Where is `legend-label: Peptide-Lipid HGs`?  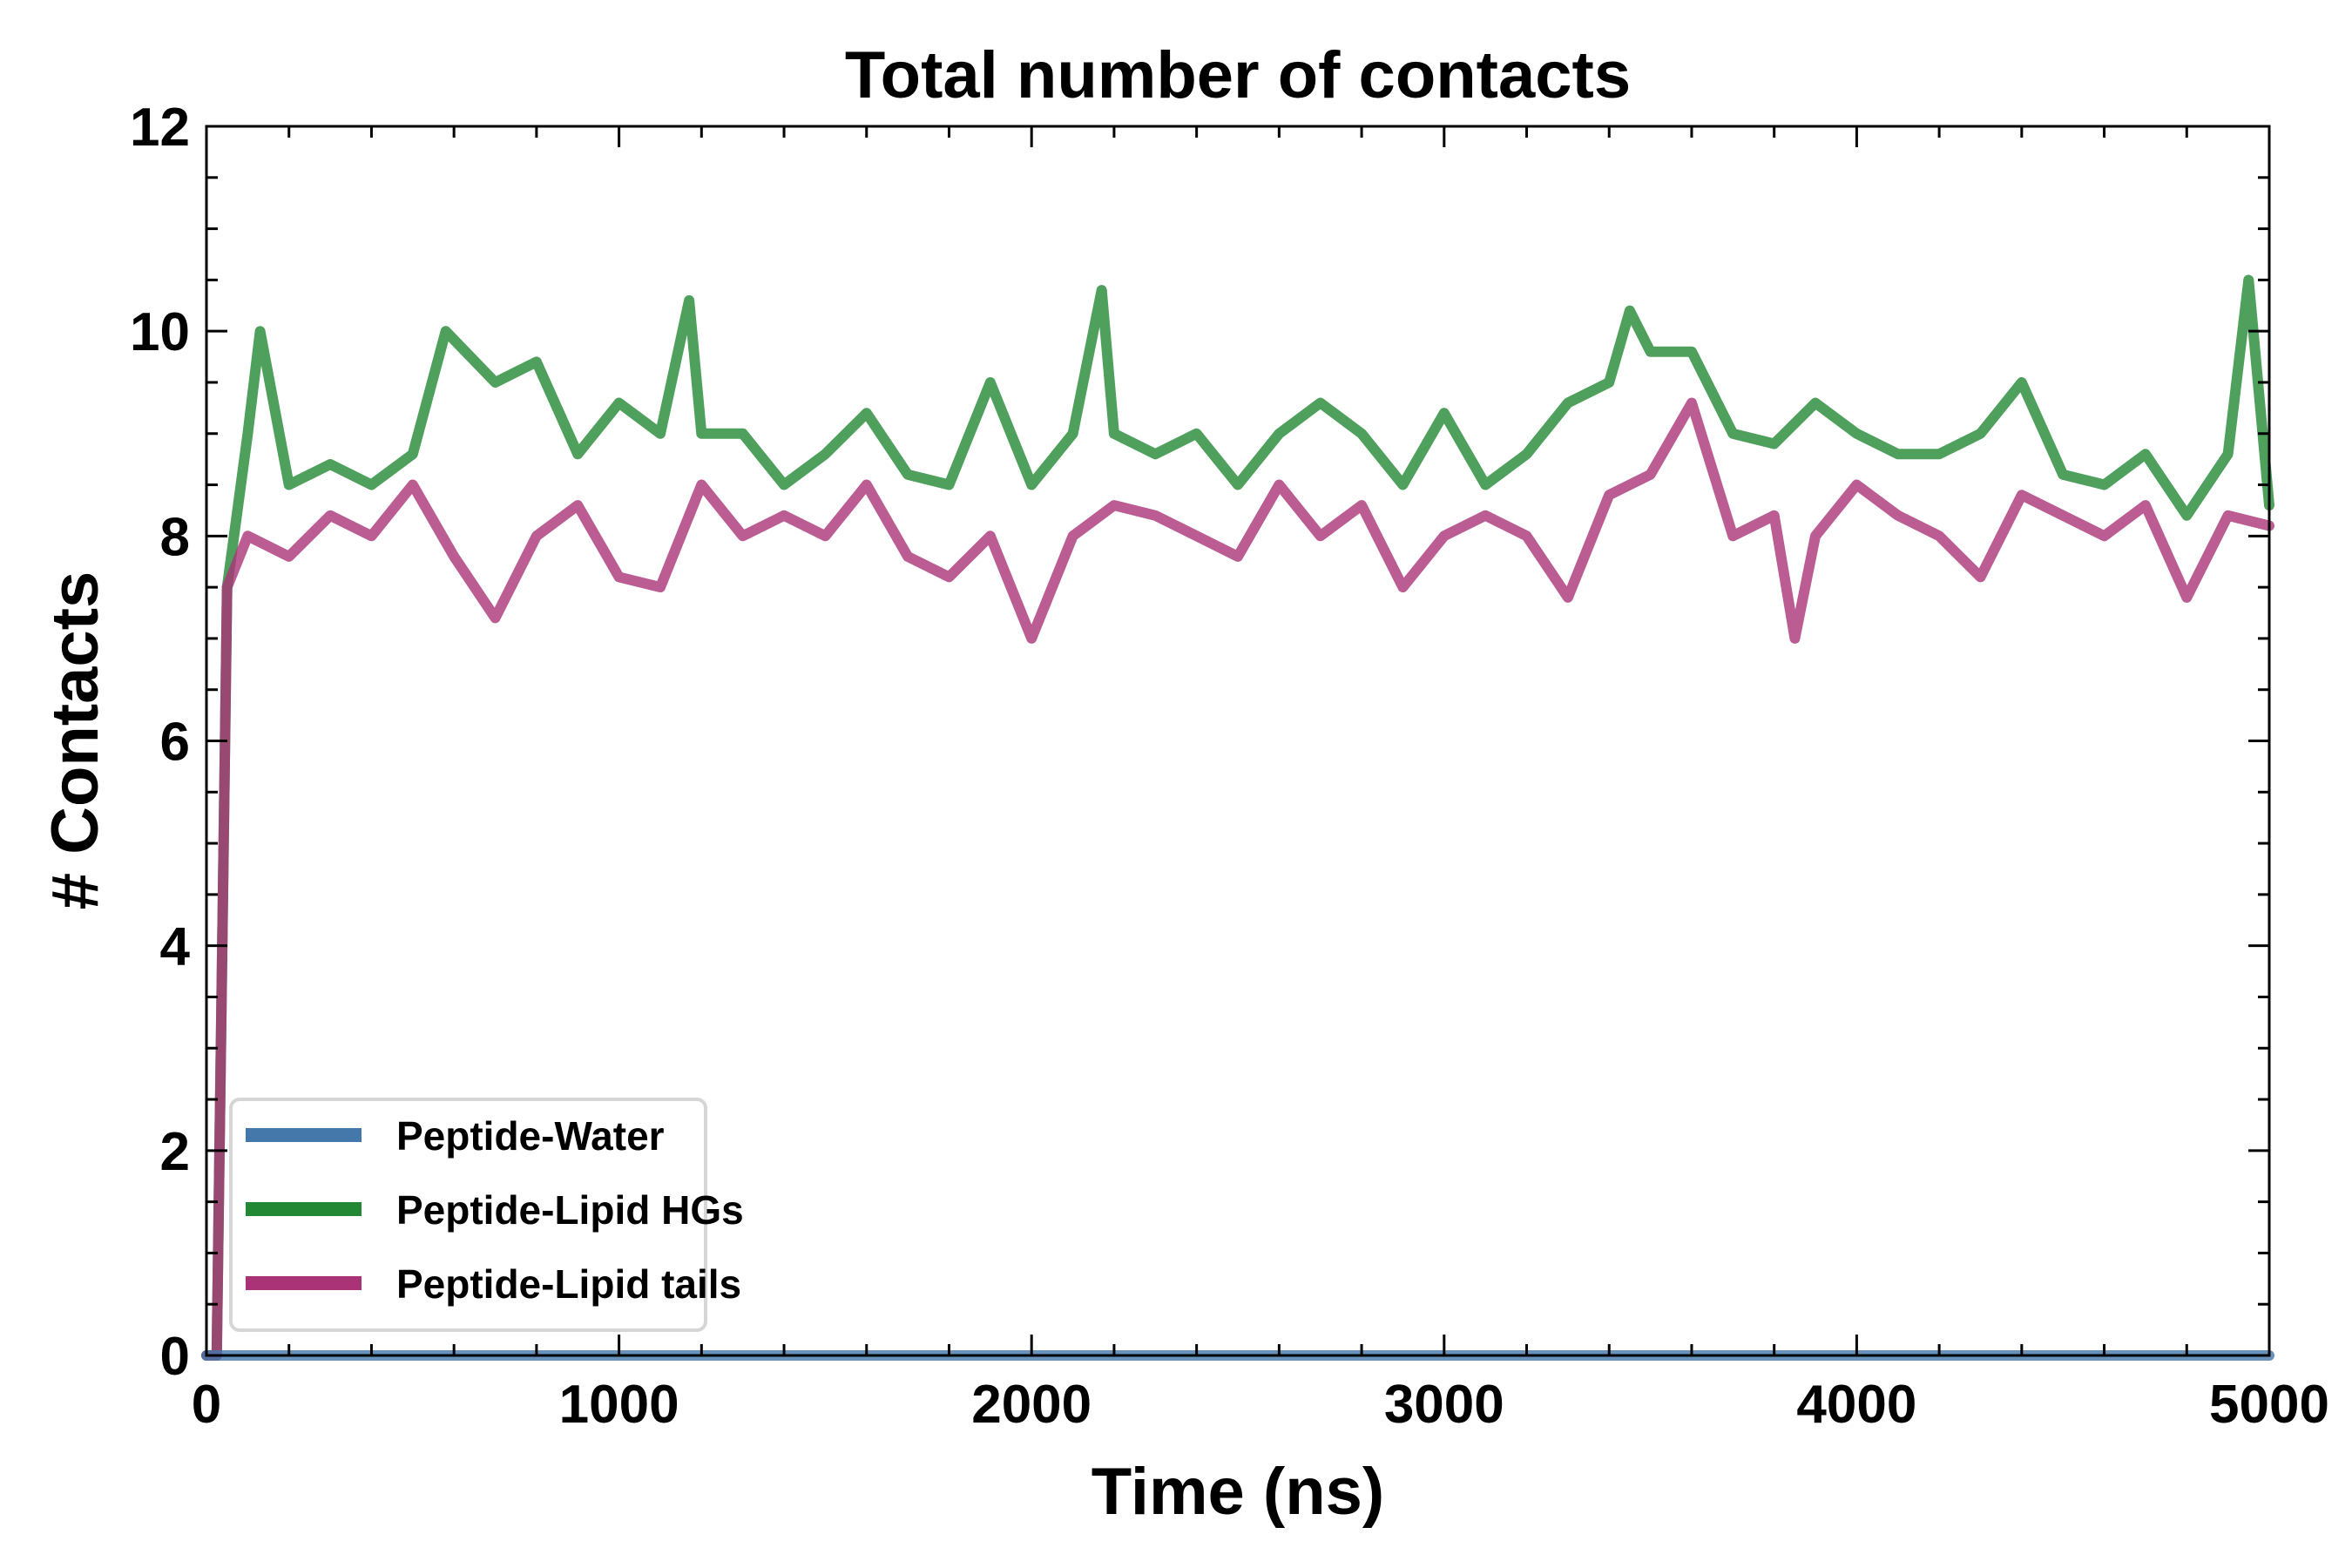
legend-label: Peptide-Lipid HGs is located at coordinates (570, 1210).